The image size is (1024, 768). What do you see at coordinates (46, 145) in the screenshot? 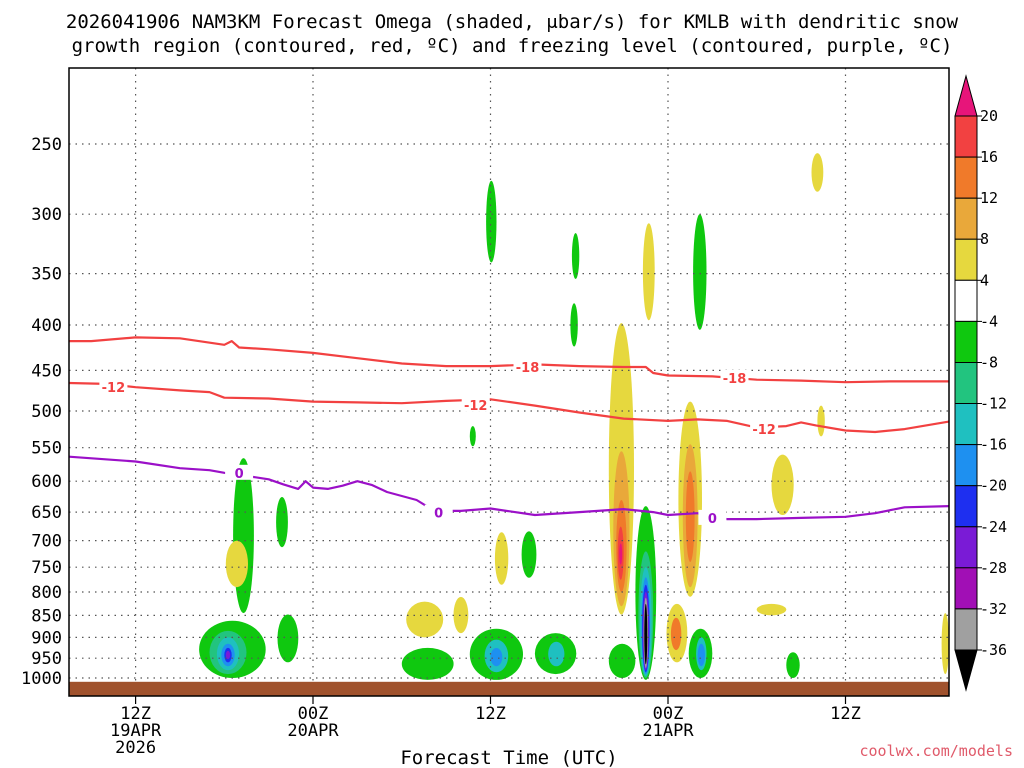
I see `y-tick-label: 250` at bounding box center [46, 145].